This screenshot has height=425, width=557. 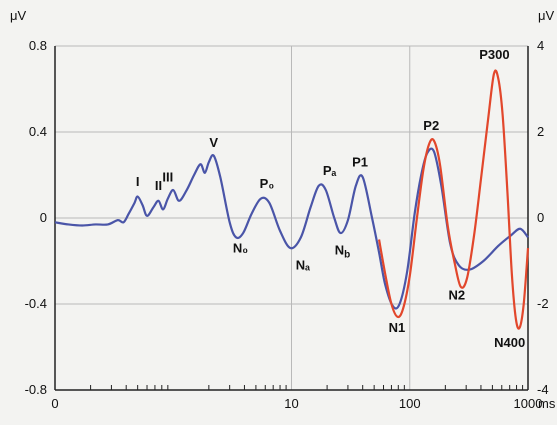 I want to click on left-tick-label: 0.8, so click(x=38, y=45).